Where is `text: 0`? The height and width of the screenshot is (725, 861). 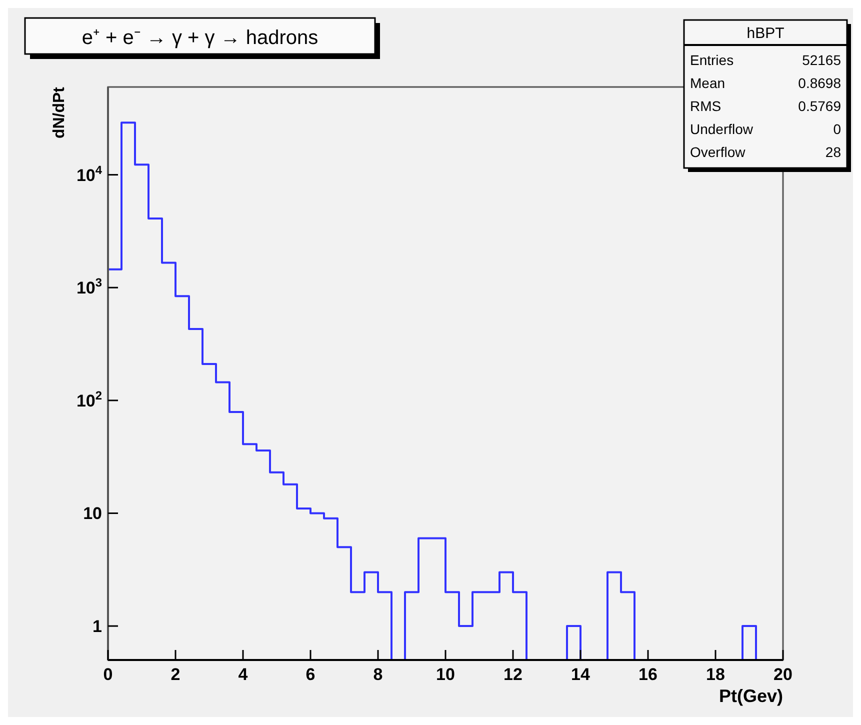 text: 0 is located at coordinates (837, 129).